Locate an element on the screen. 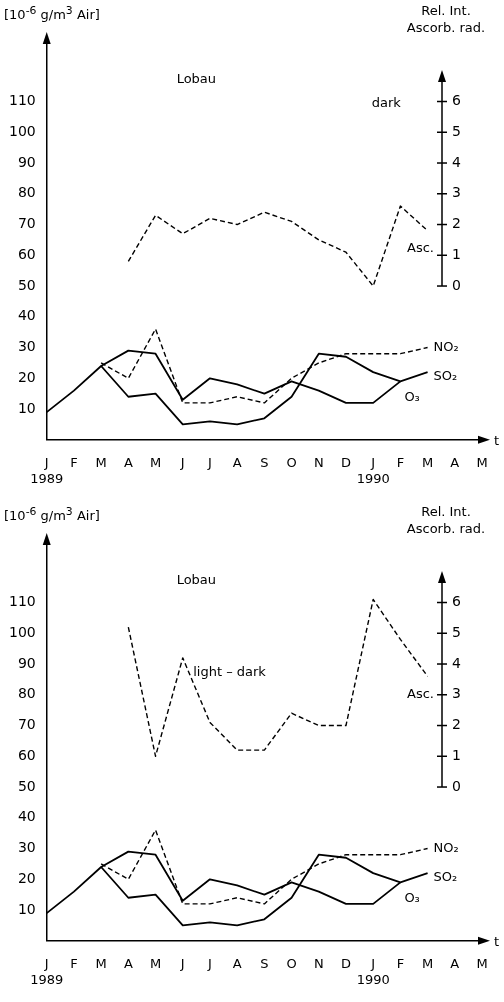  annotation: light – dark is located at coordinates (230, 672).